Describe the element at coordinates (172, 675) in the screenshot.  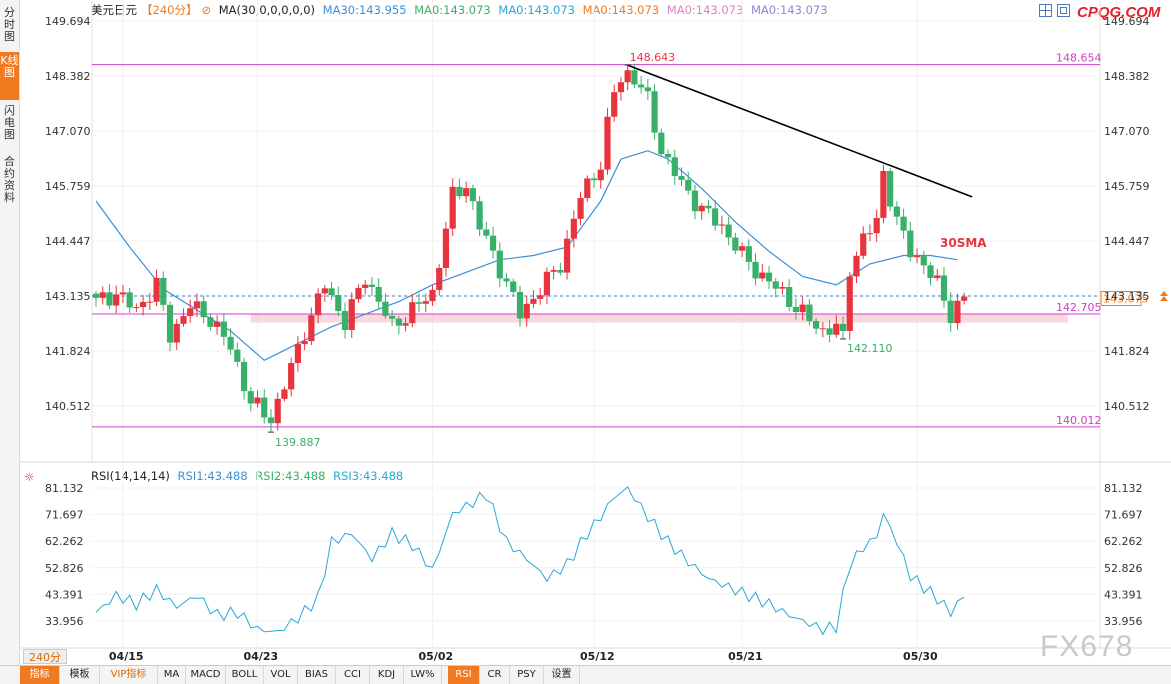
I see `toolbar-ma: MA` at that location.